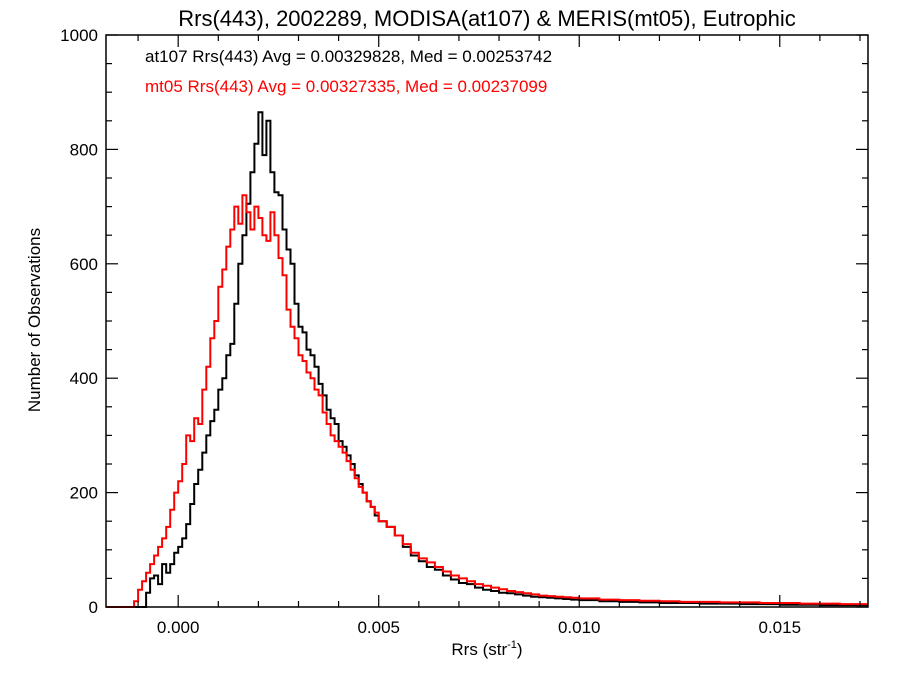  What do you see at coordinates (512, 645) in the screenshot?
I see `x-axis-label-superscript: -1` at bounding box center [512, 645].